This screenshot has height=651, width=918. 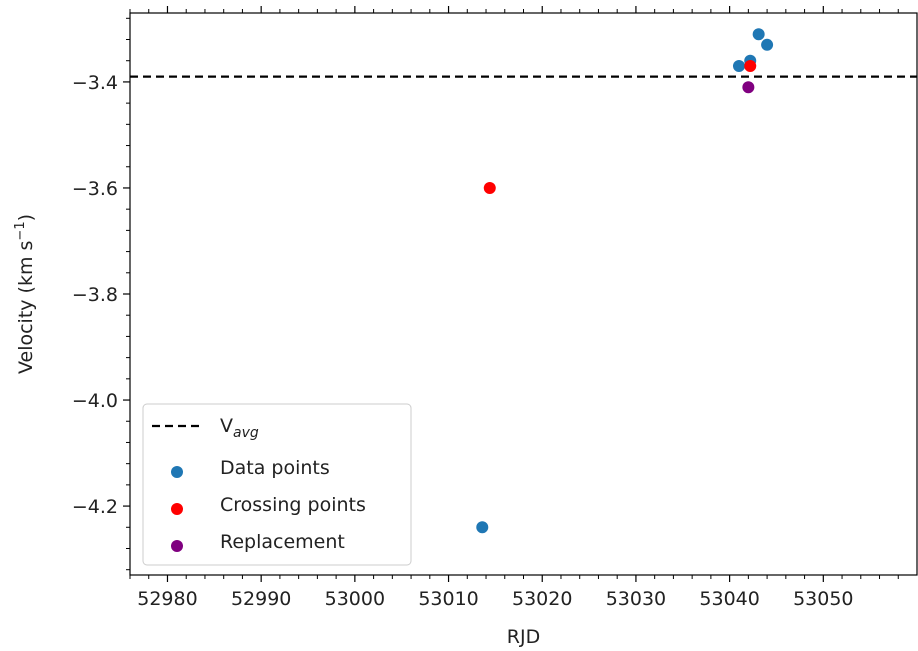 I want to click on y-axis-label-close: ), so click(x=26, y=217).